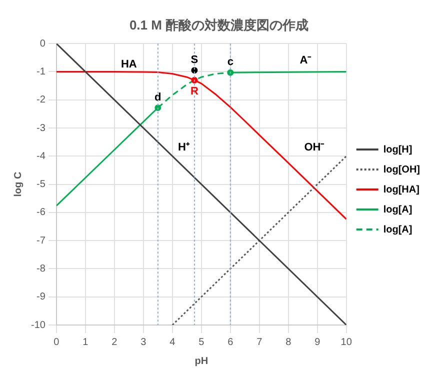 The width and height of the screenshot is (442, 379). Describe the element at coordinates (397, 150) in the screenshot. I see `legend-label: log[H]` at that location.